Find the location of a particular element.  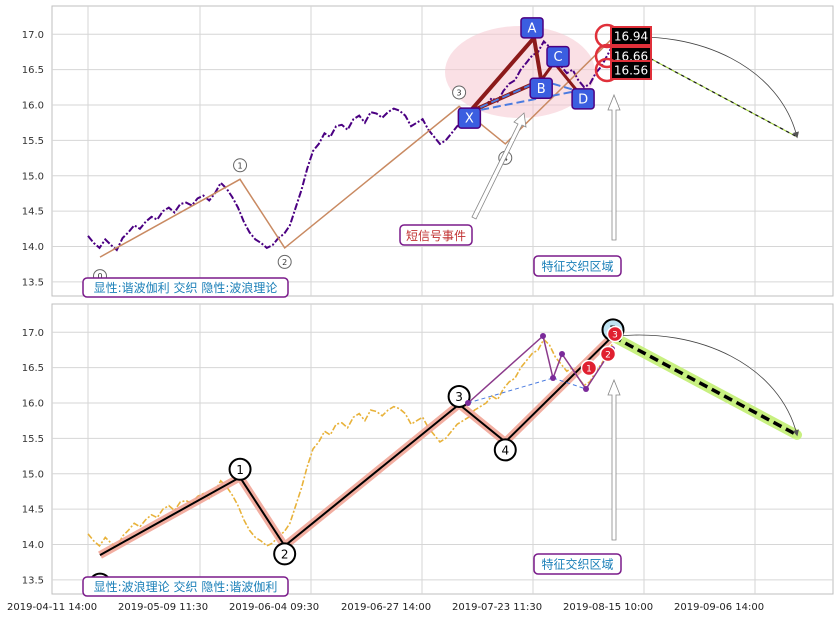

sub-badge-label: 2 is located at coordinates (608, 356).